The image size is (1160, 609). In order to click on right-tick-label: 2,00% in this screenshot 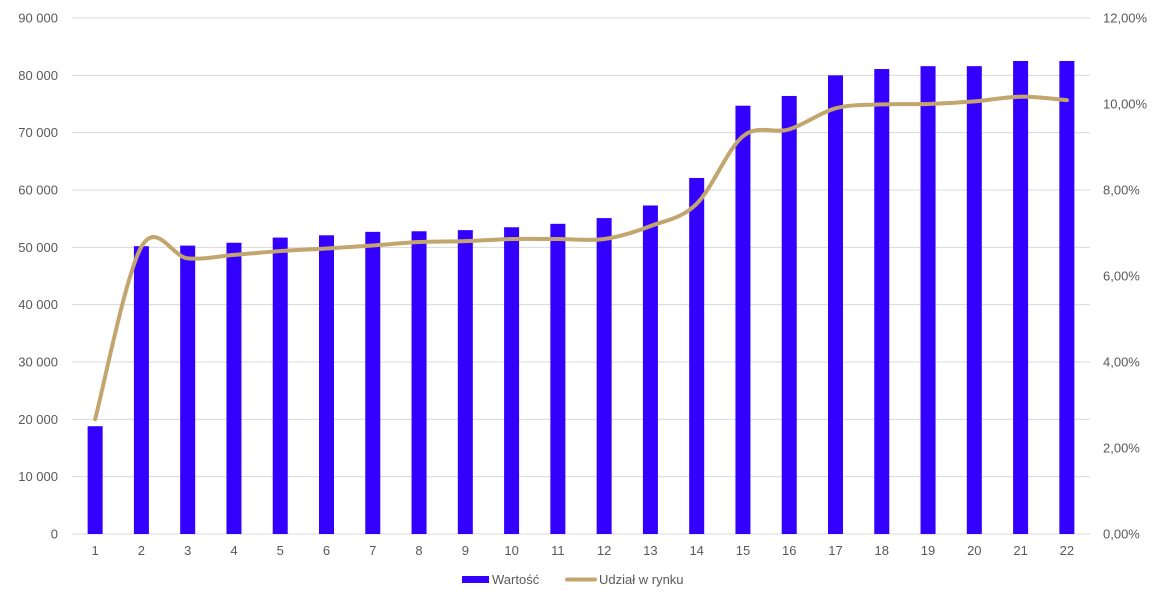, I will do `click(1121, 448)`.